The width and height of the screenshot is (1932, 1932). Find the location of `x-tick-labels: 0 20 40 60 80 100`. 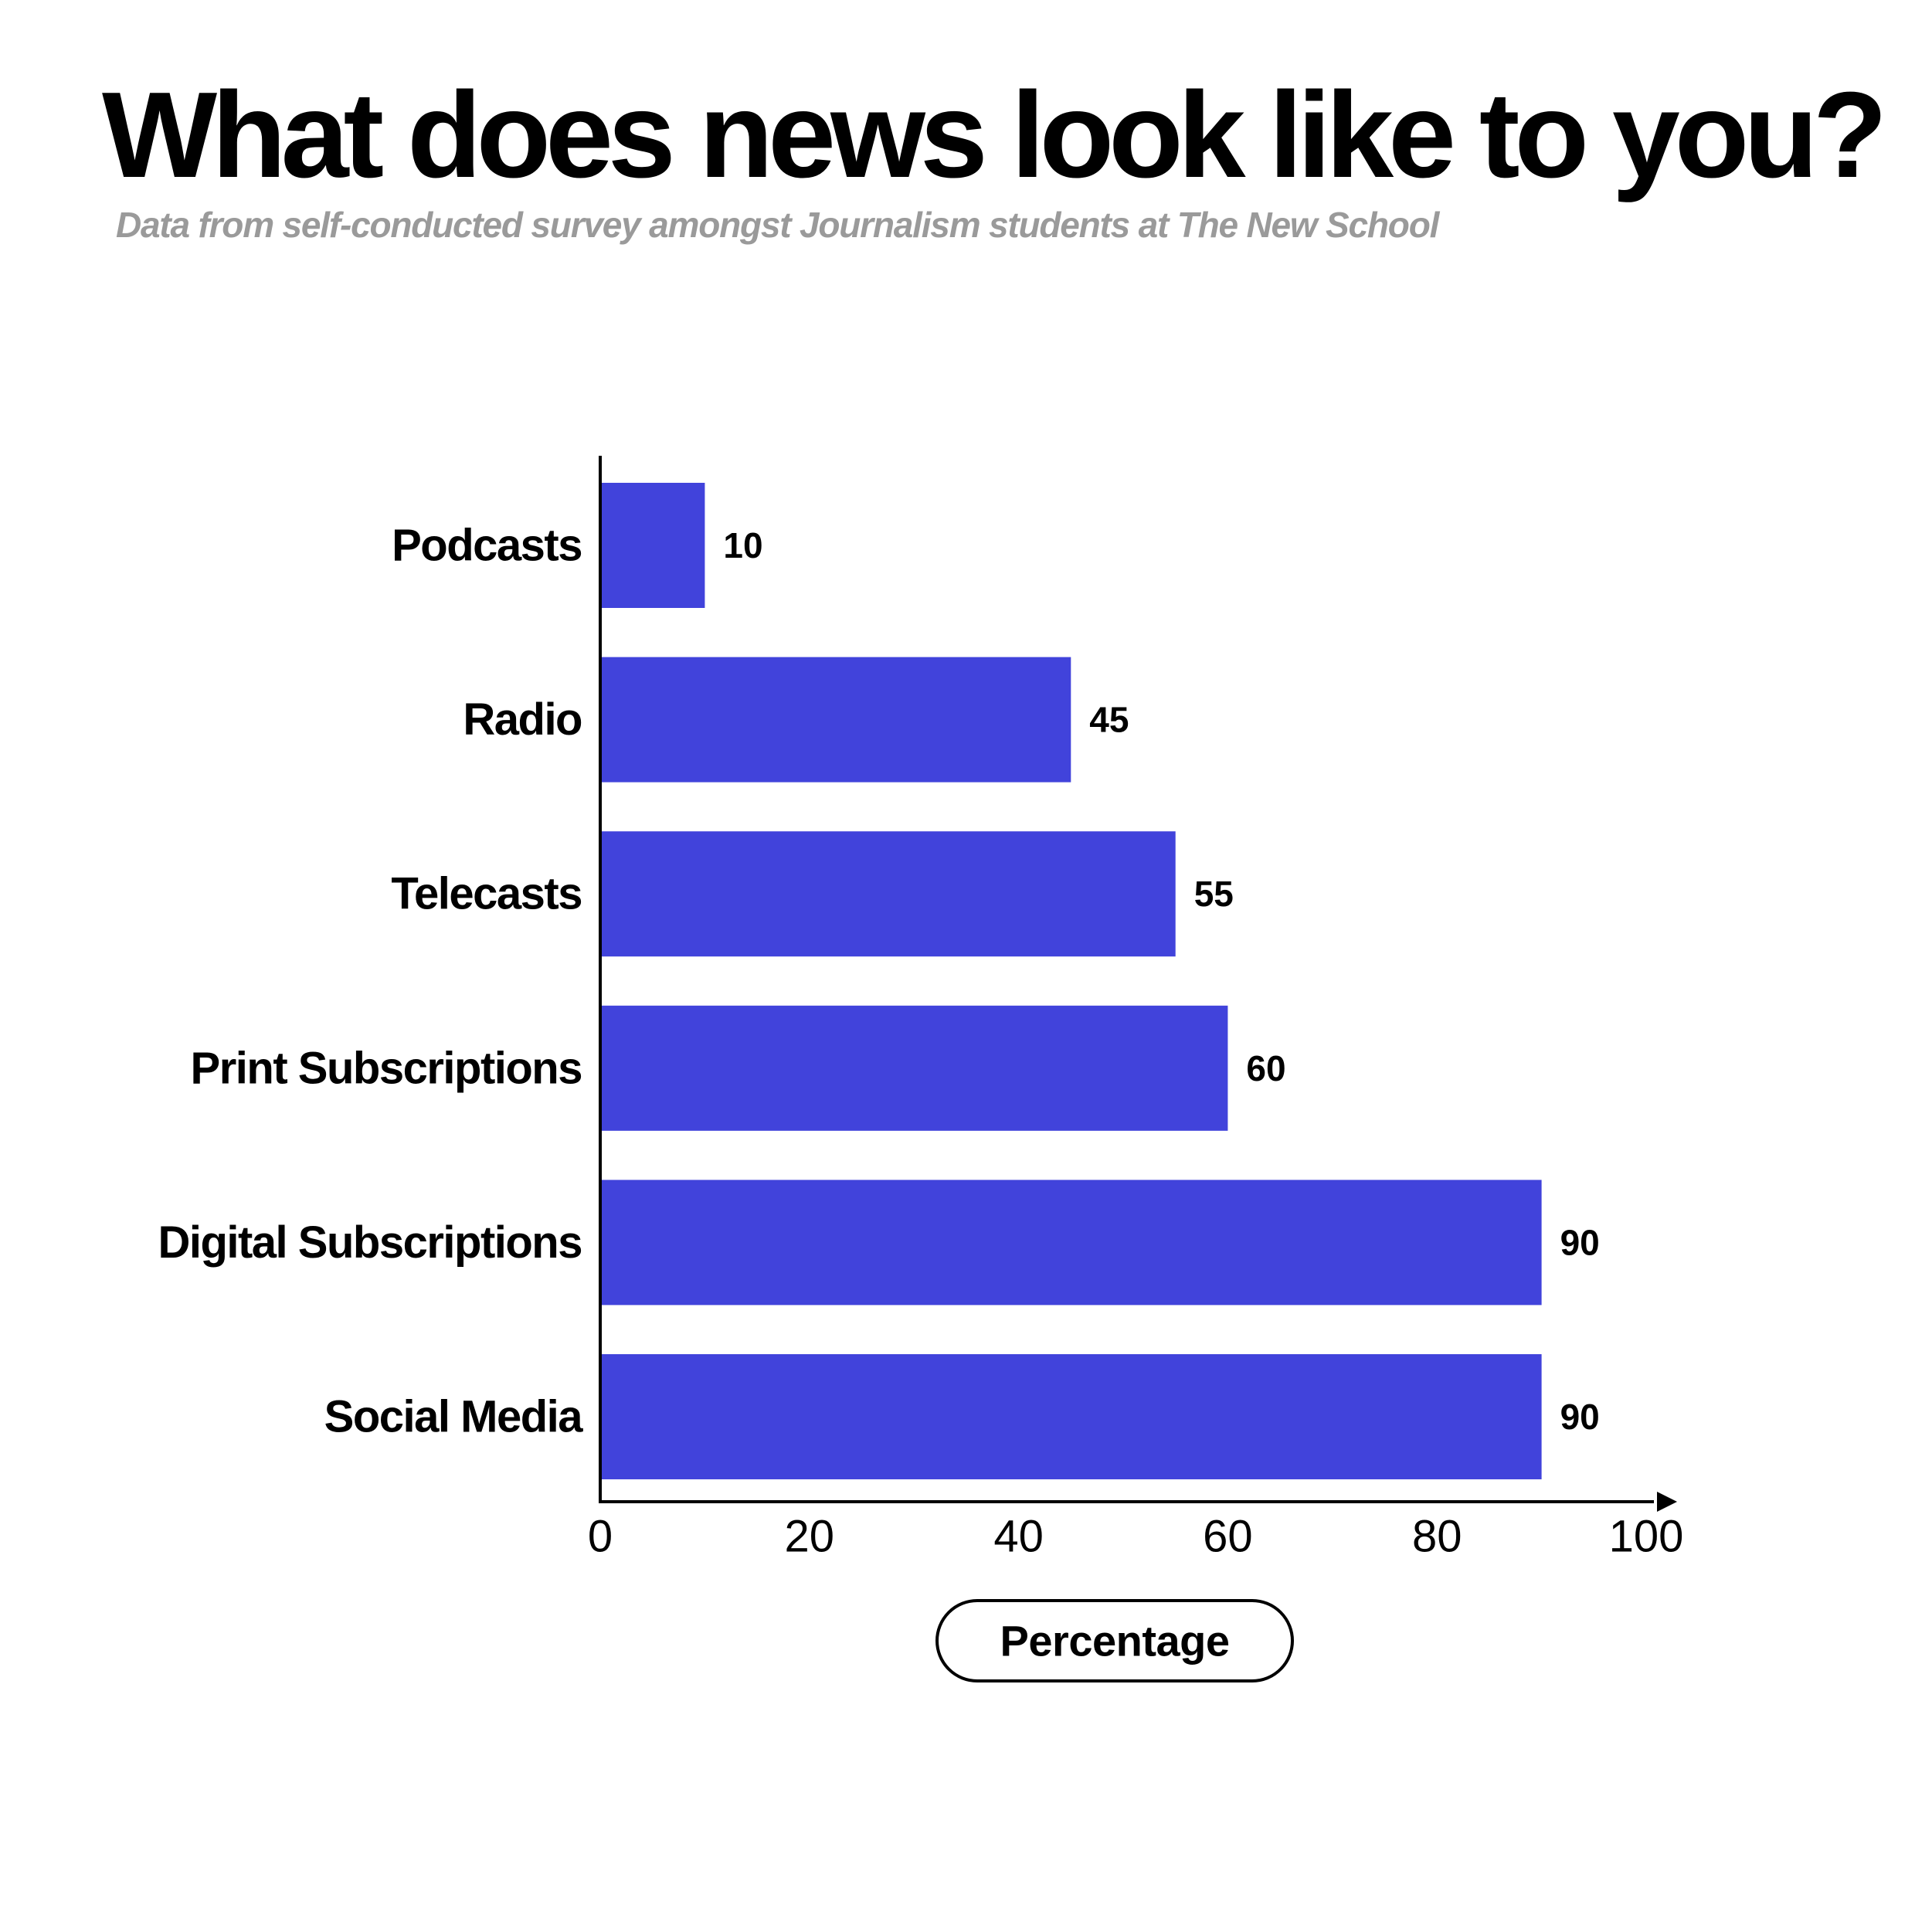

x-tick-labels: 0 20 40 60 80 100 is located at coordinates (1136, 1537).